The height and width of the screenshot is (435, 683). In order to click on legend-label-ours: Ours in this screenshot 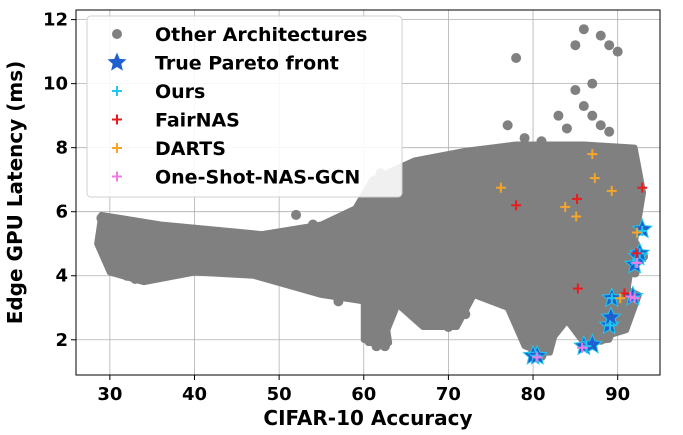, I will do `click(180, 92)`.